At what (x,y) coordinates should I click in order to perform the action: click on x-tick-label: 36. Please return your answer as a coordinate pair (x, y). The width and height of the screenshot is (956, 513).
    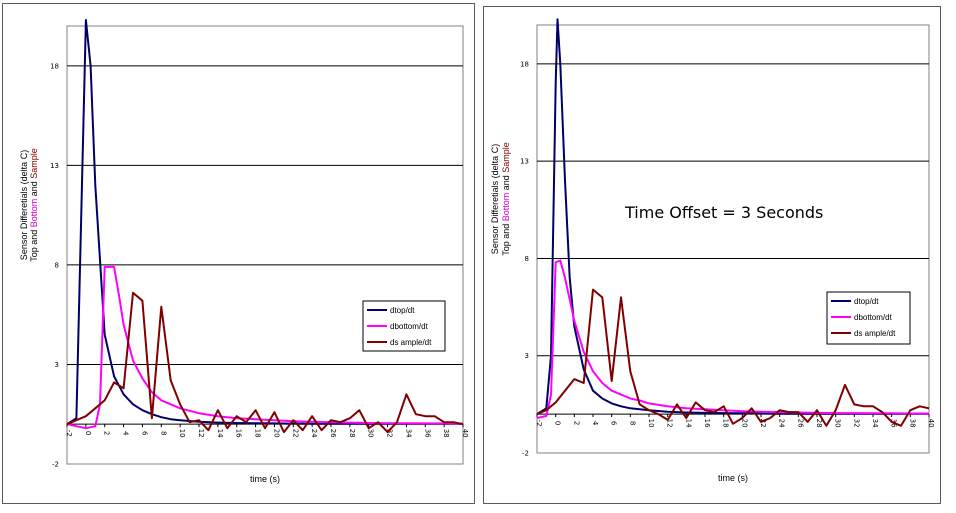
    Looking at the image, I should click on (427, 433).